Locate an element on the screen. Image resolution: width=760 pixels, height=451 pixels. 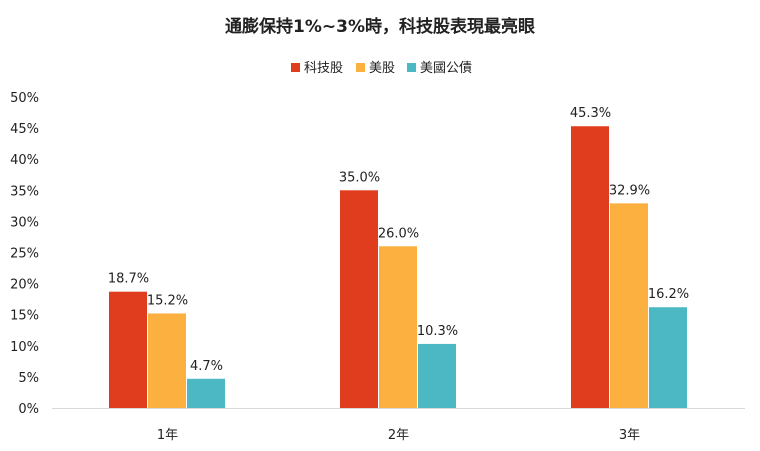
y-tick-label: 20% is located at coordinates (24, 285).